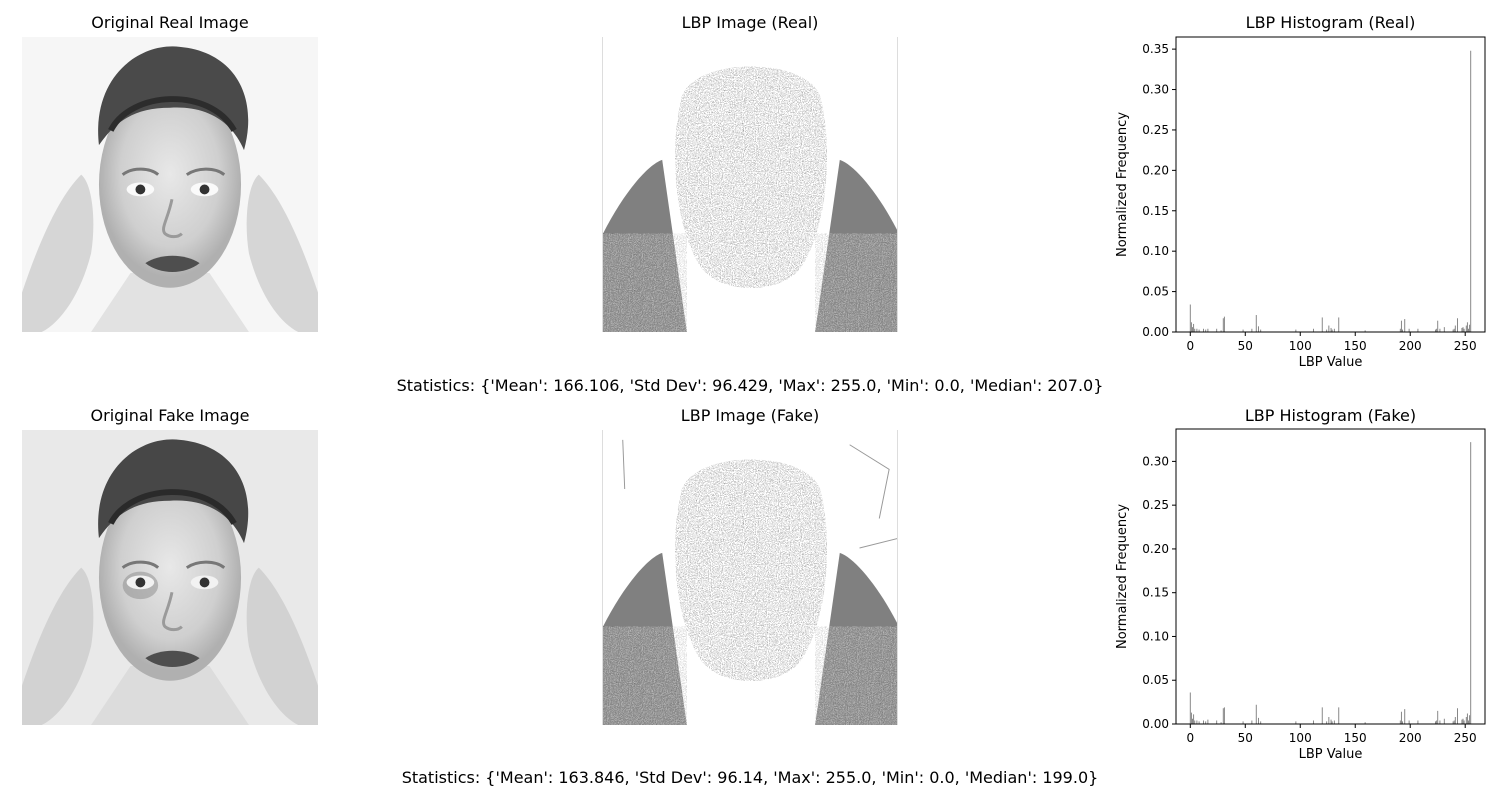  Describe the element at coordinates (170, 184) in the screenshot. I see `original-real-image` at that location.